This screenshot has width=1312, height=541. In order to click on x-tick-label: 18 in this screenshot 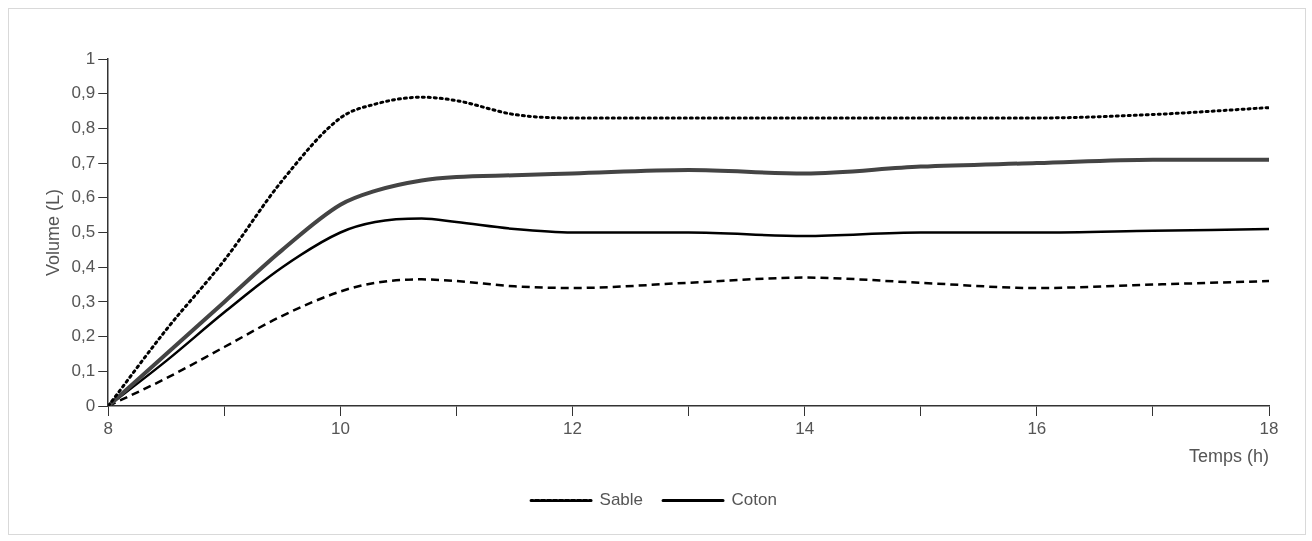, I will do `click(1269, 428)`.